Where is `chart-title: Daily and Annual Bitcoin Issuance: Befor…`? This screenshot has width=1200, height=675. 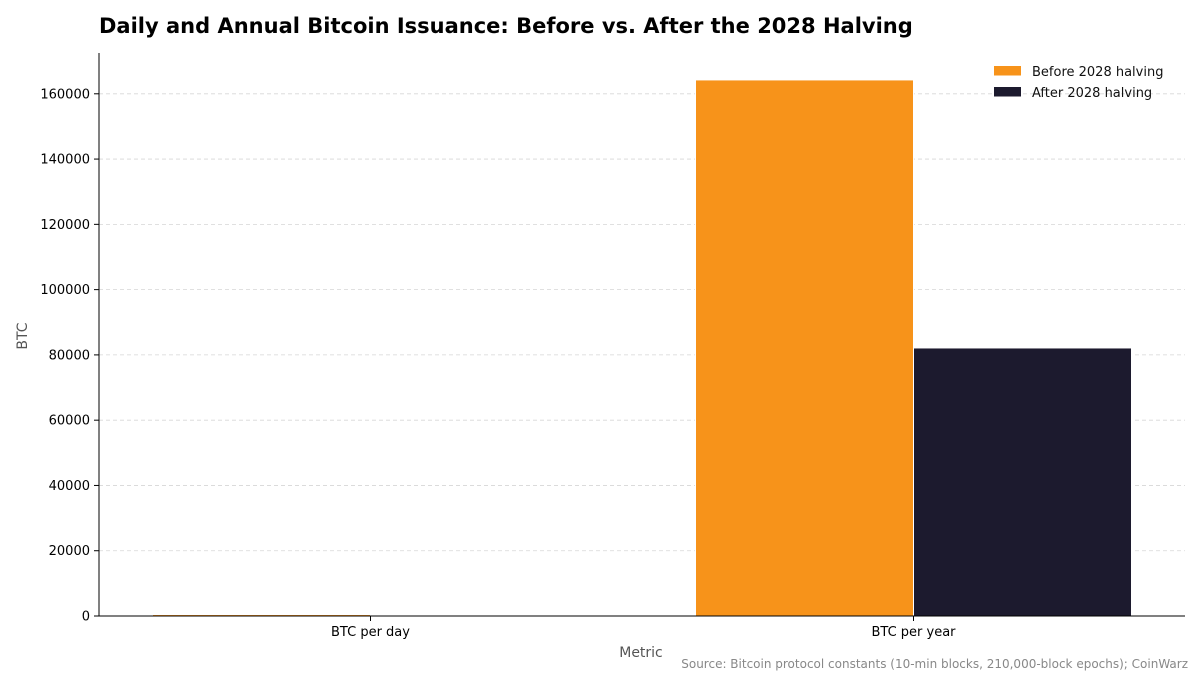
chart-title: Daily and Annual Bitcoin Issuance: Befor… is located at coordinates (506, 26).